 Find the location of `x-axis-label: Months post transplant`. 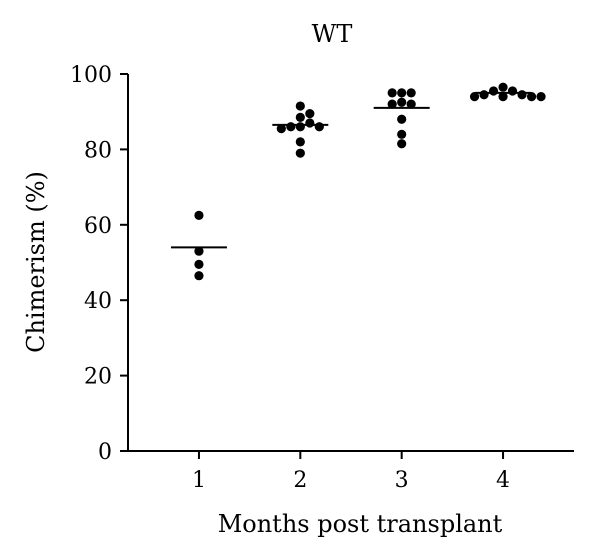

x-axis-label: Months post transplant is located at coordinates (360, 524).